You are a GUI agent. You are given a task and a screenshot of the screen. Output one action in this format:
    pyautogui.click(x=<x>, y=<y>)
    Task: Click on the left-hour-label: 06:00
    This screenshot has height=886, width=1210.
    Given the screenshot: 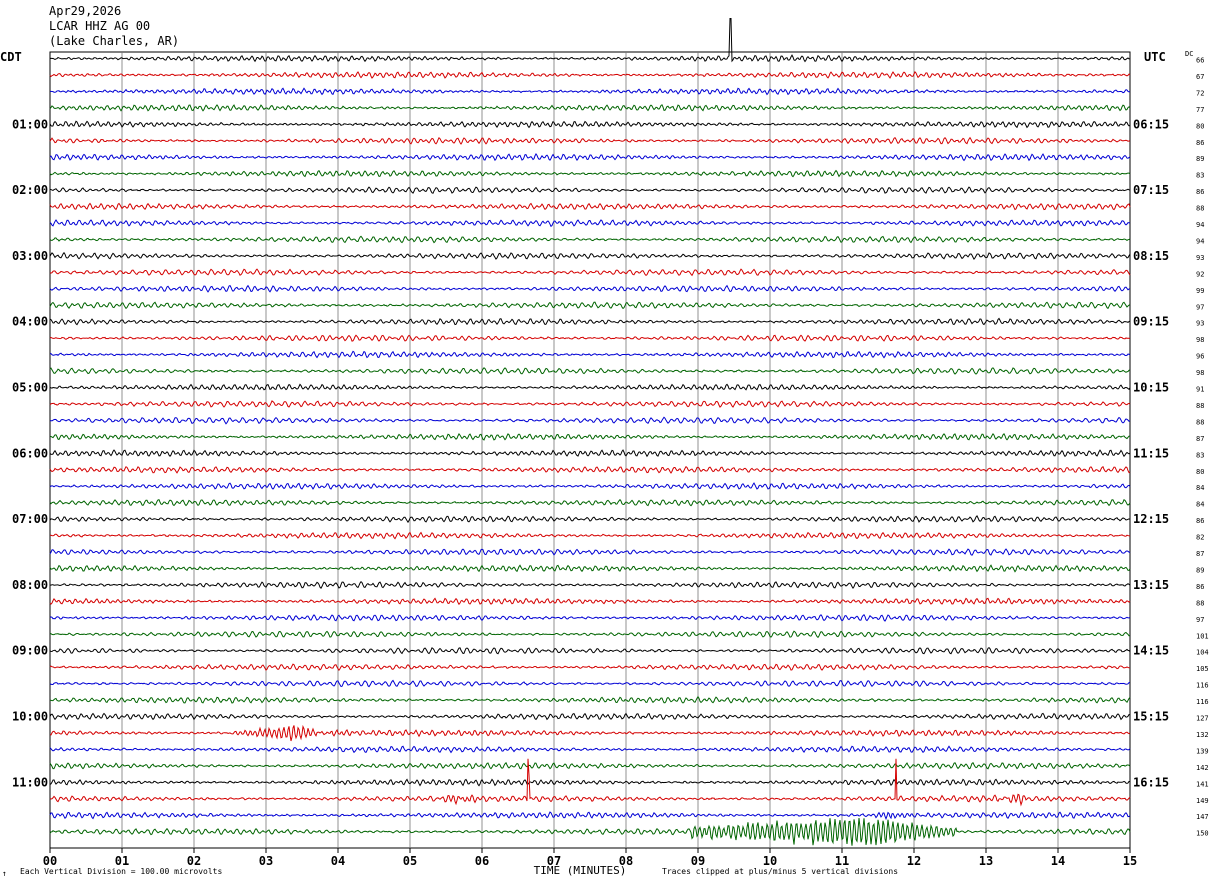 What is the action you would take?
    pyautogui.click(x=30, y=453)
    